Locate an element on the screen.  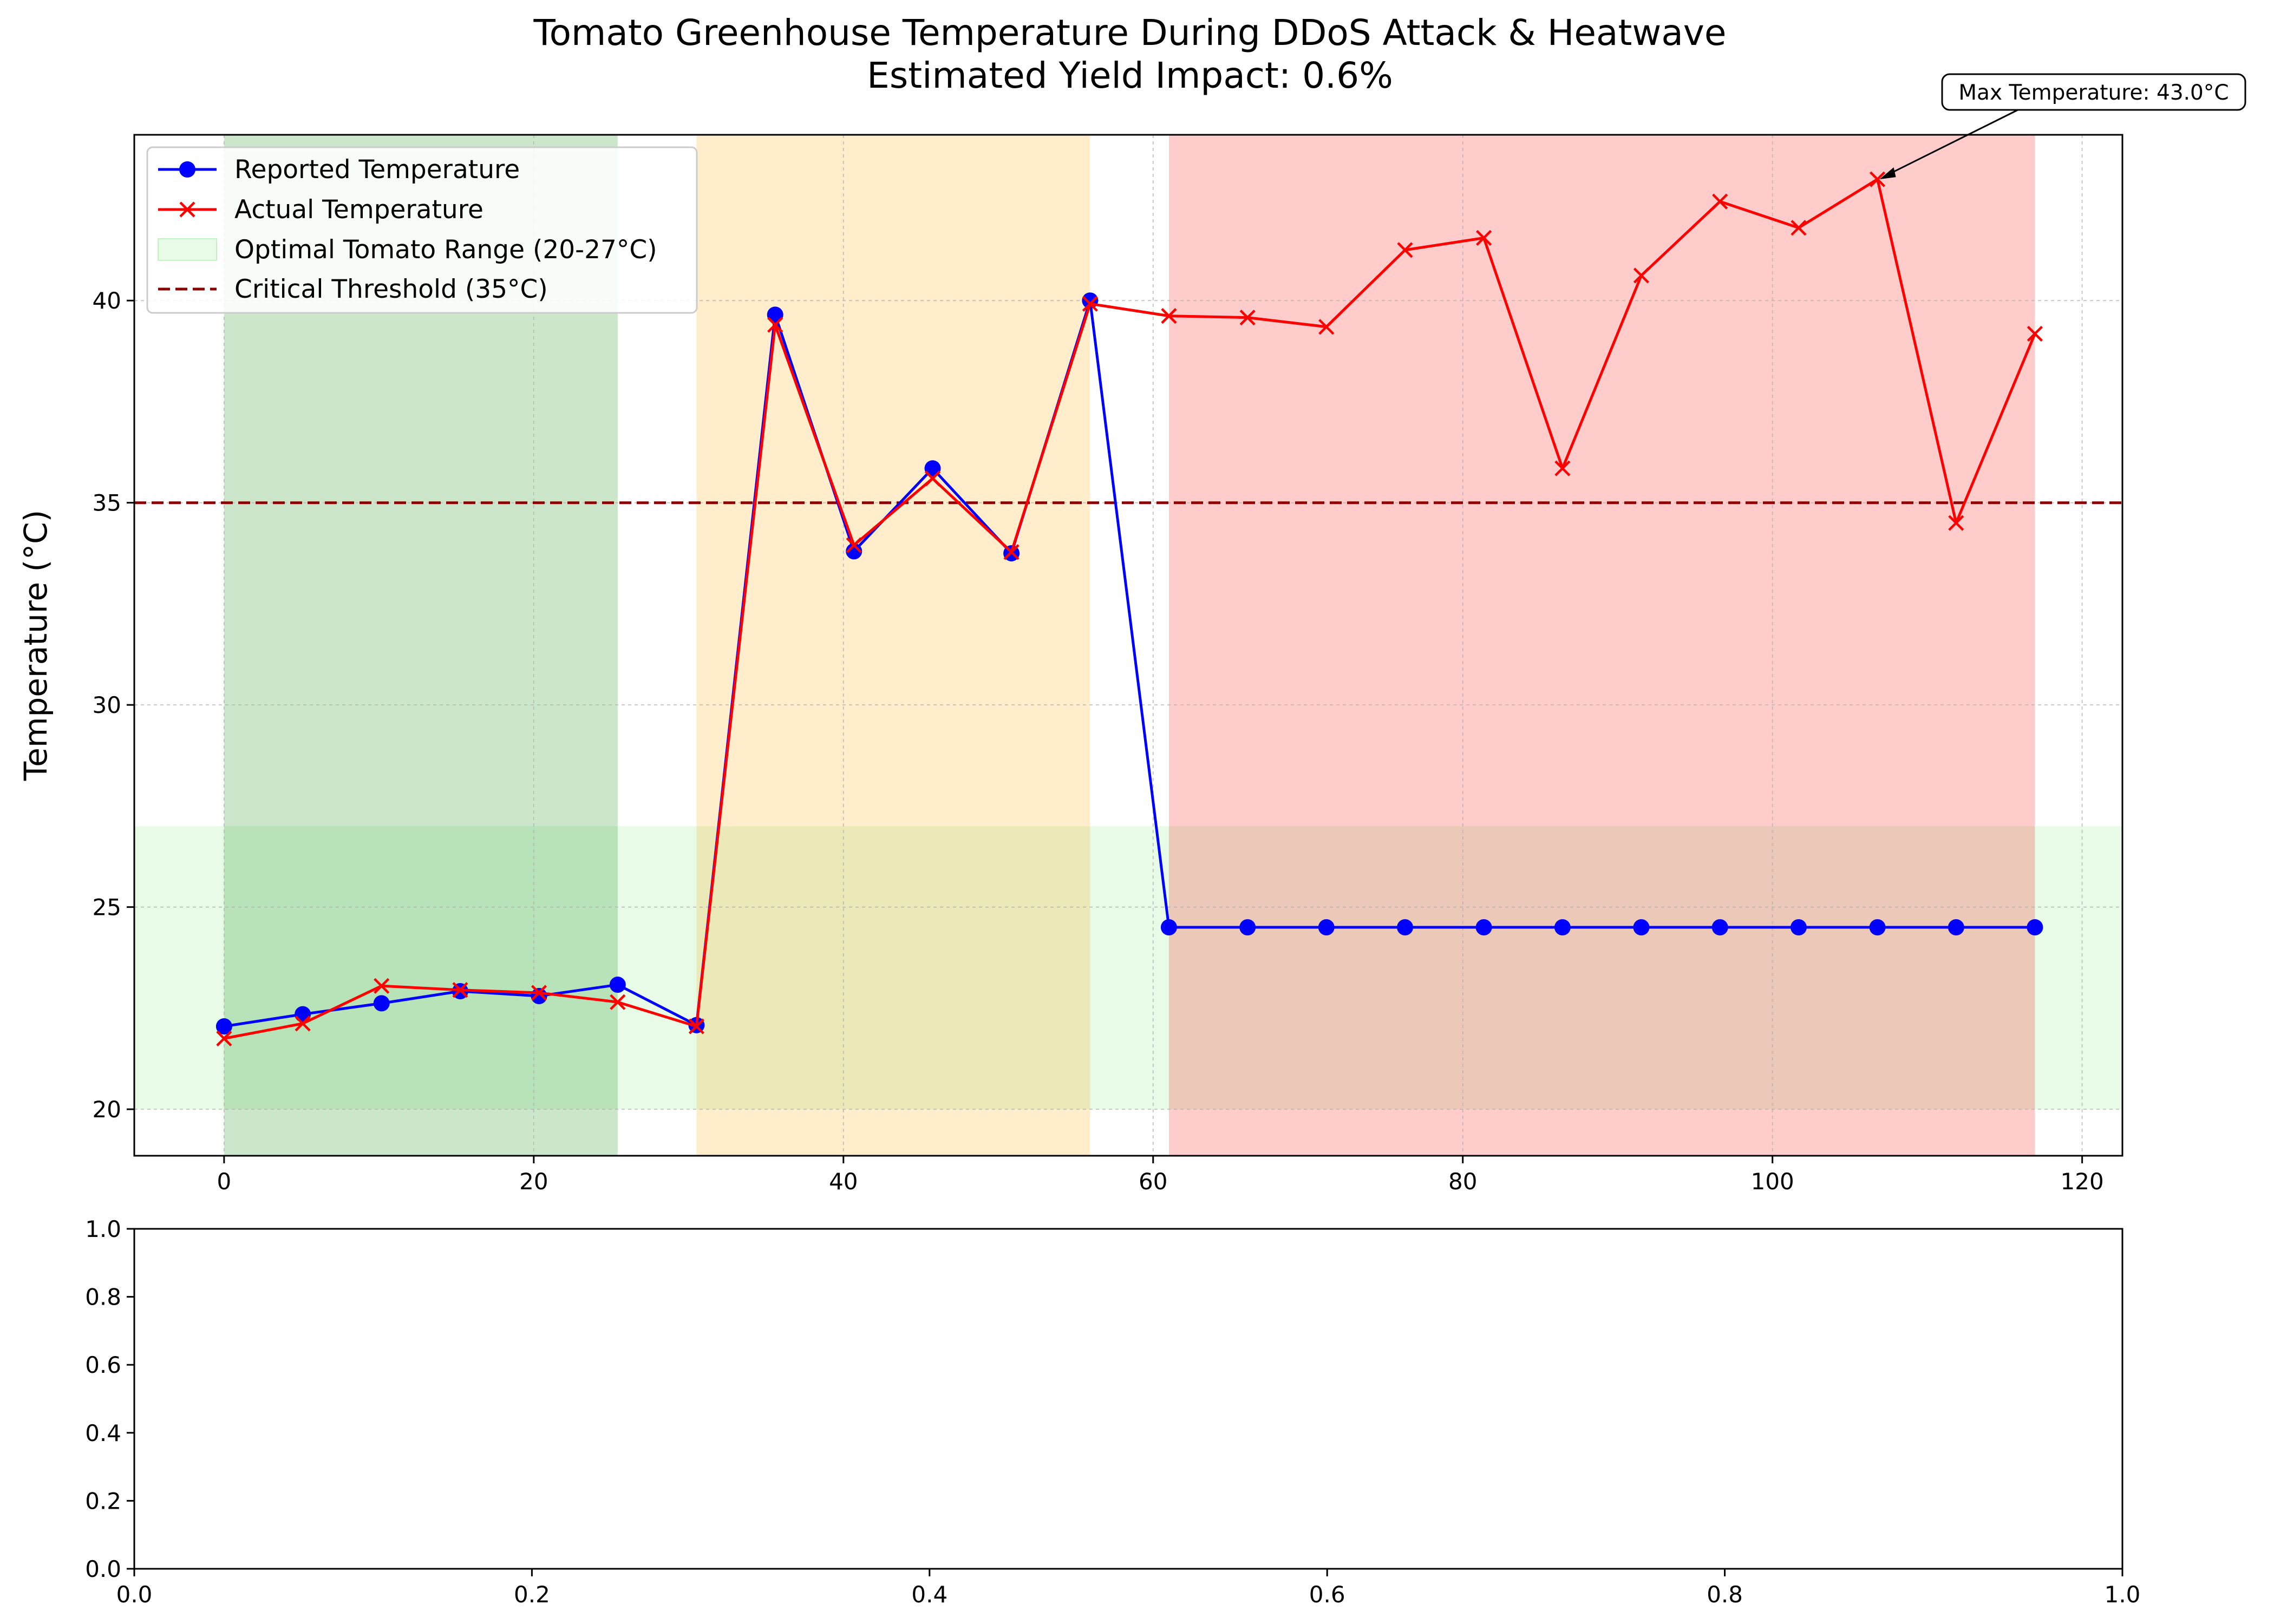
y-tick-label: 0.0 is located at coordinates (103, 1569).